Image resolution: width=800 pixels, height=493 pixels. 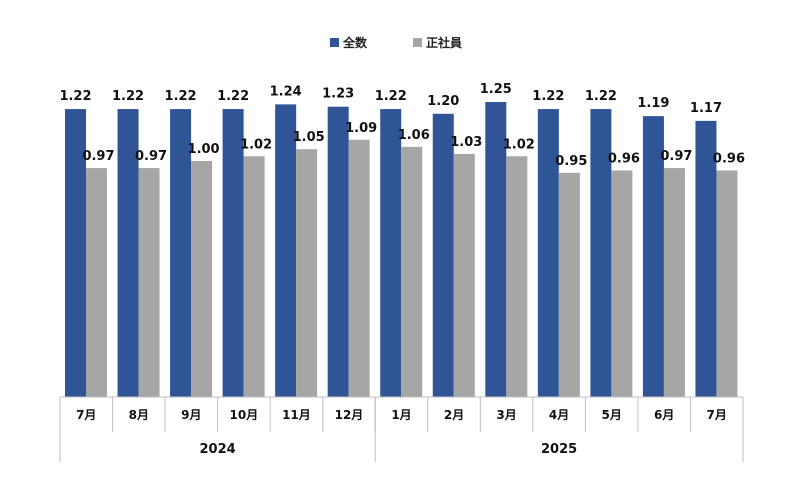 What do you see at coordinates (286, 91) in the screenshot?
I see `data-label-all: 1.24` at bounding box center [286, 91].